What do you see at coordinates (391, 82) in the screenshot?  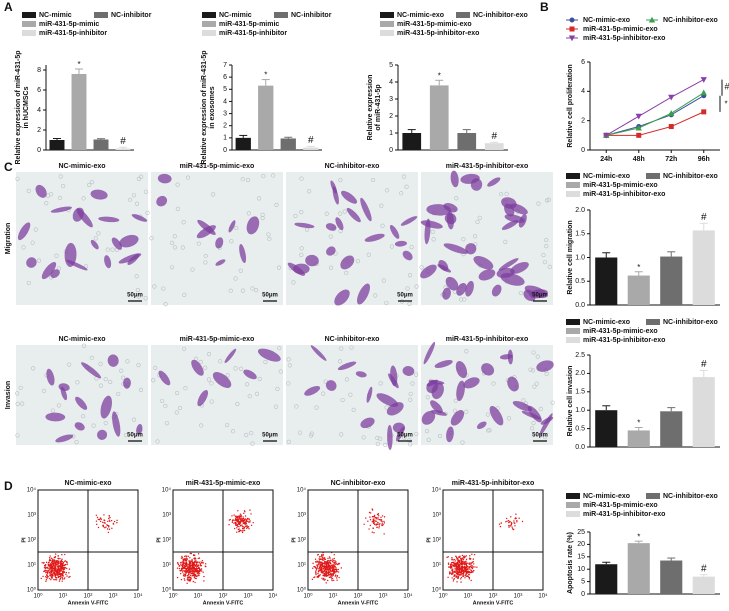 I see `y-tick-label: 4` at bounding box center [391, 82].